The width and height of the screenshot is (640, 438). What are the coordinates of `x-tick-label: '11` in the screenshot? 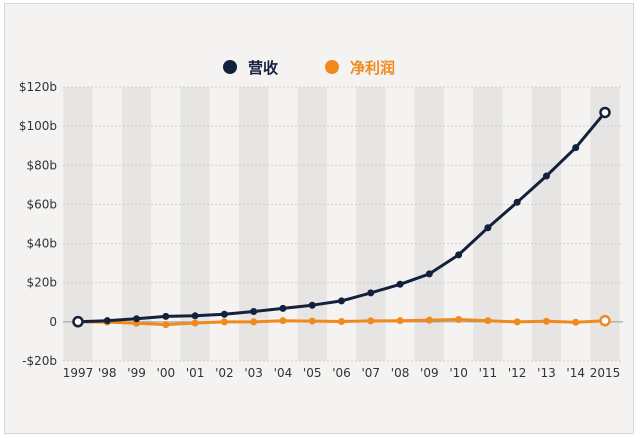 It's located at (488, 373).